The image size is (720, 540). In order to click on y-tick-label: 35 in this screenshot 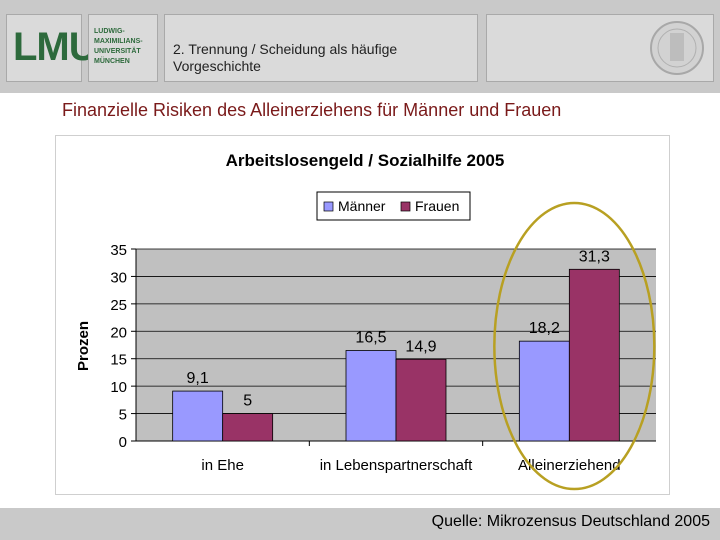, I will do `click(118, 250)`.